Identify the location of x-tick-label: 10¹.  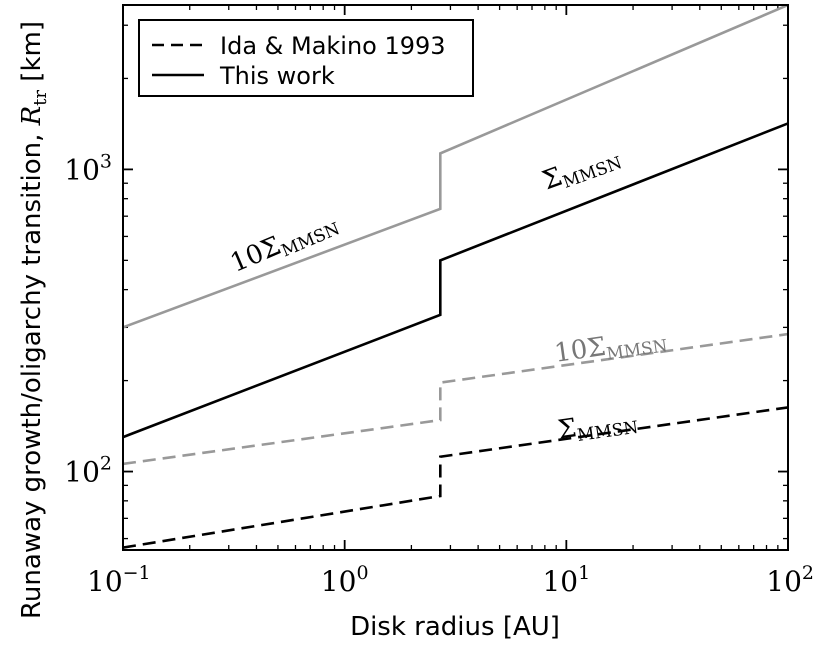
(566, 580).